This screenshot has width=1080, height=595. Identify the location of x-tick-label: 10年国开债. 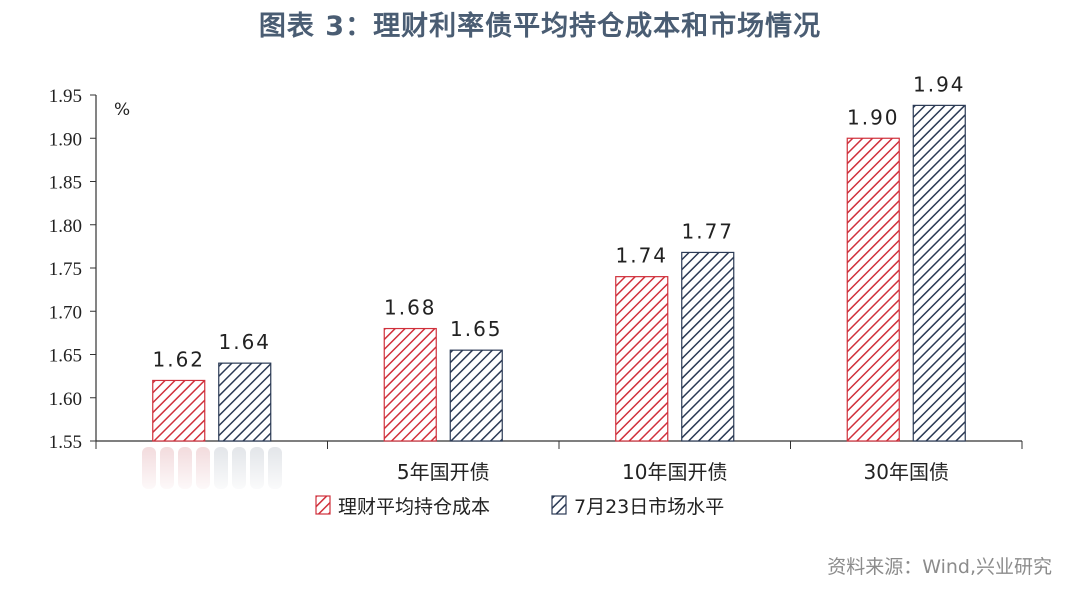
(674, 472).